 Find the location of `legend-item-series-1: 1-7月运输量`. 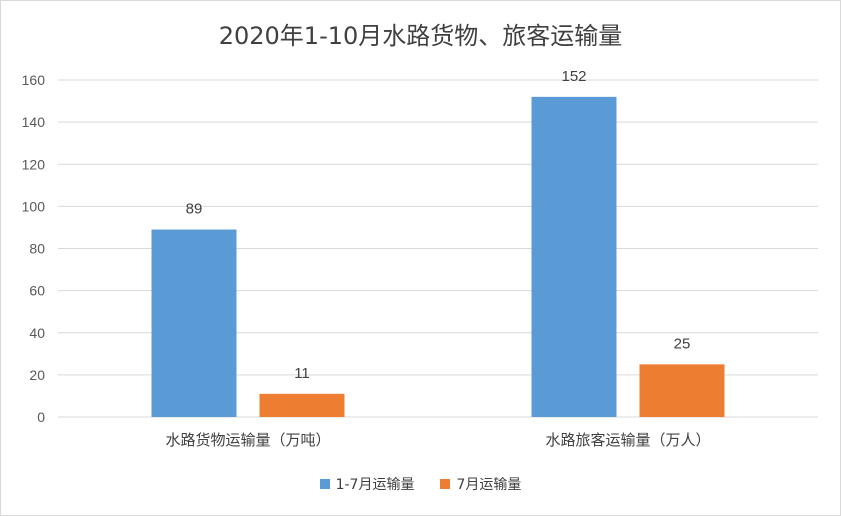

legend-item-series-1: 1-7月运输量 is located at coordinates (367, 484).